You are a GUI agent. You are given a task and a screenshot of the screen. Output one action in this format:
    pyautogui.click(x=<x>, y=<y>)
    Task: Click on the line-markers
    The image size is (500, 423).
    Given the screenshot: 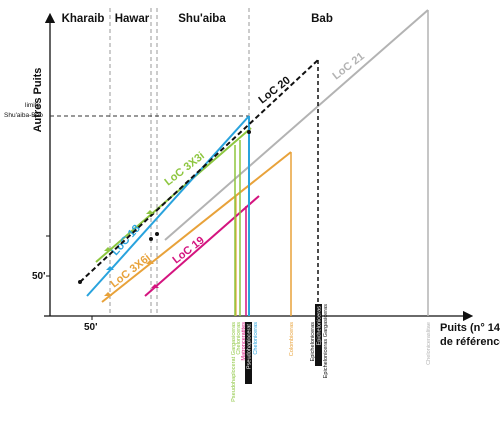 What is the action you would take?
    pyautogui.click(x=164, y=213)
    